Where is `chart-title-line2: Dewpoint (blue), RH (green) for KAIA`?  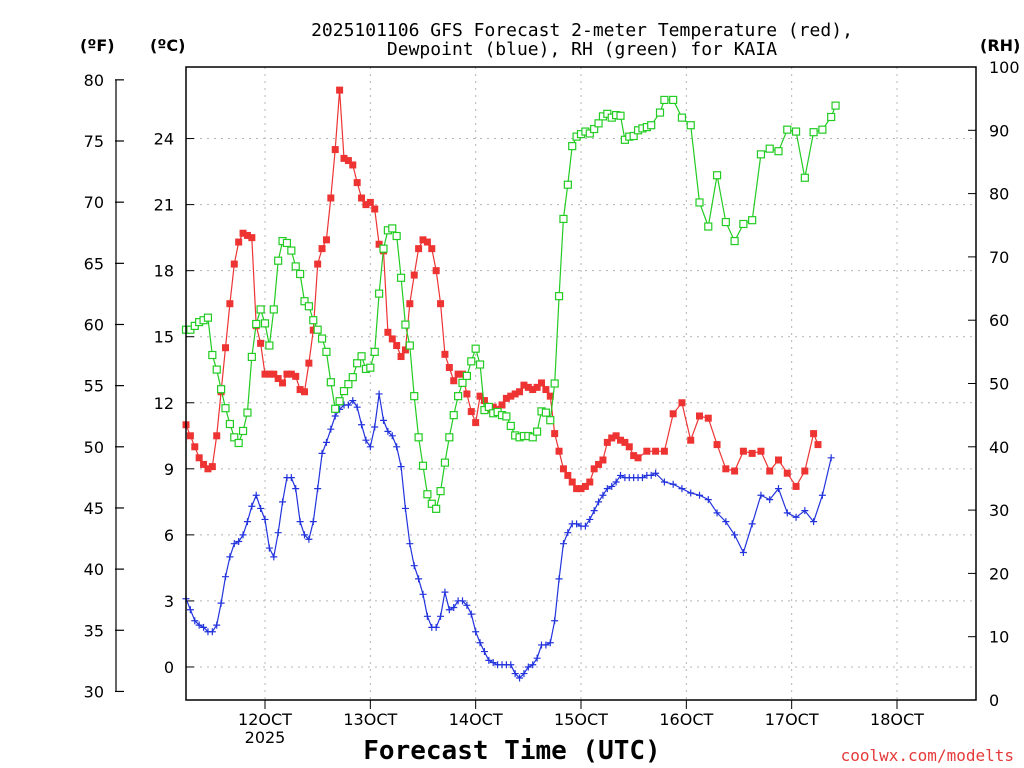
chart-title-line2: Dewpoint (blue), RH (green) for KAIA is located at coordinates (582, 49).